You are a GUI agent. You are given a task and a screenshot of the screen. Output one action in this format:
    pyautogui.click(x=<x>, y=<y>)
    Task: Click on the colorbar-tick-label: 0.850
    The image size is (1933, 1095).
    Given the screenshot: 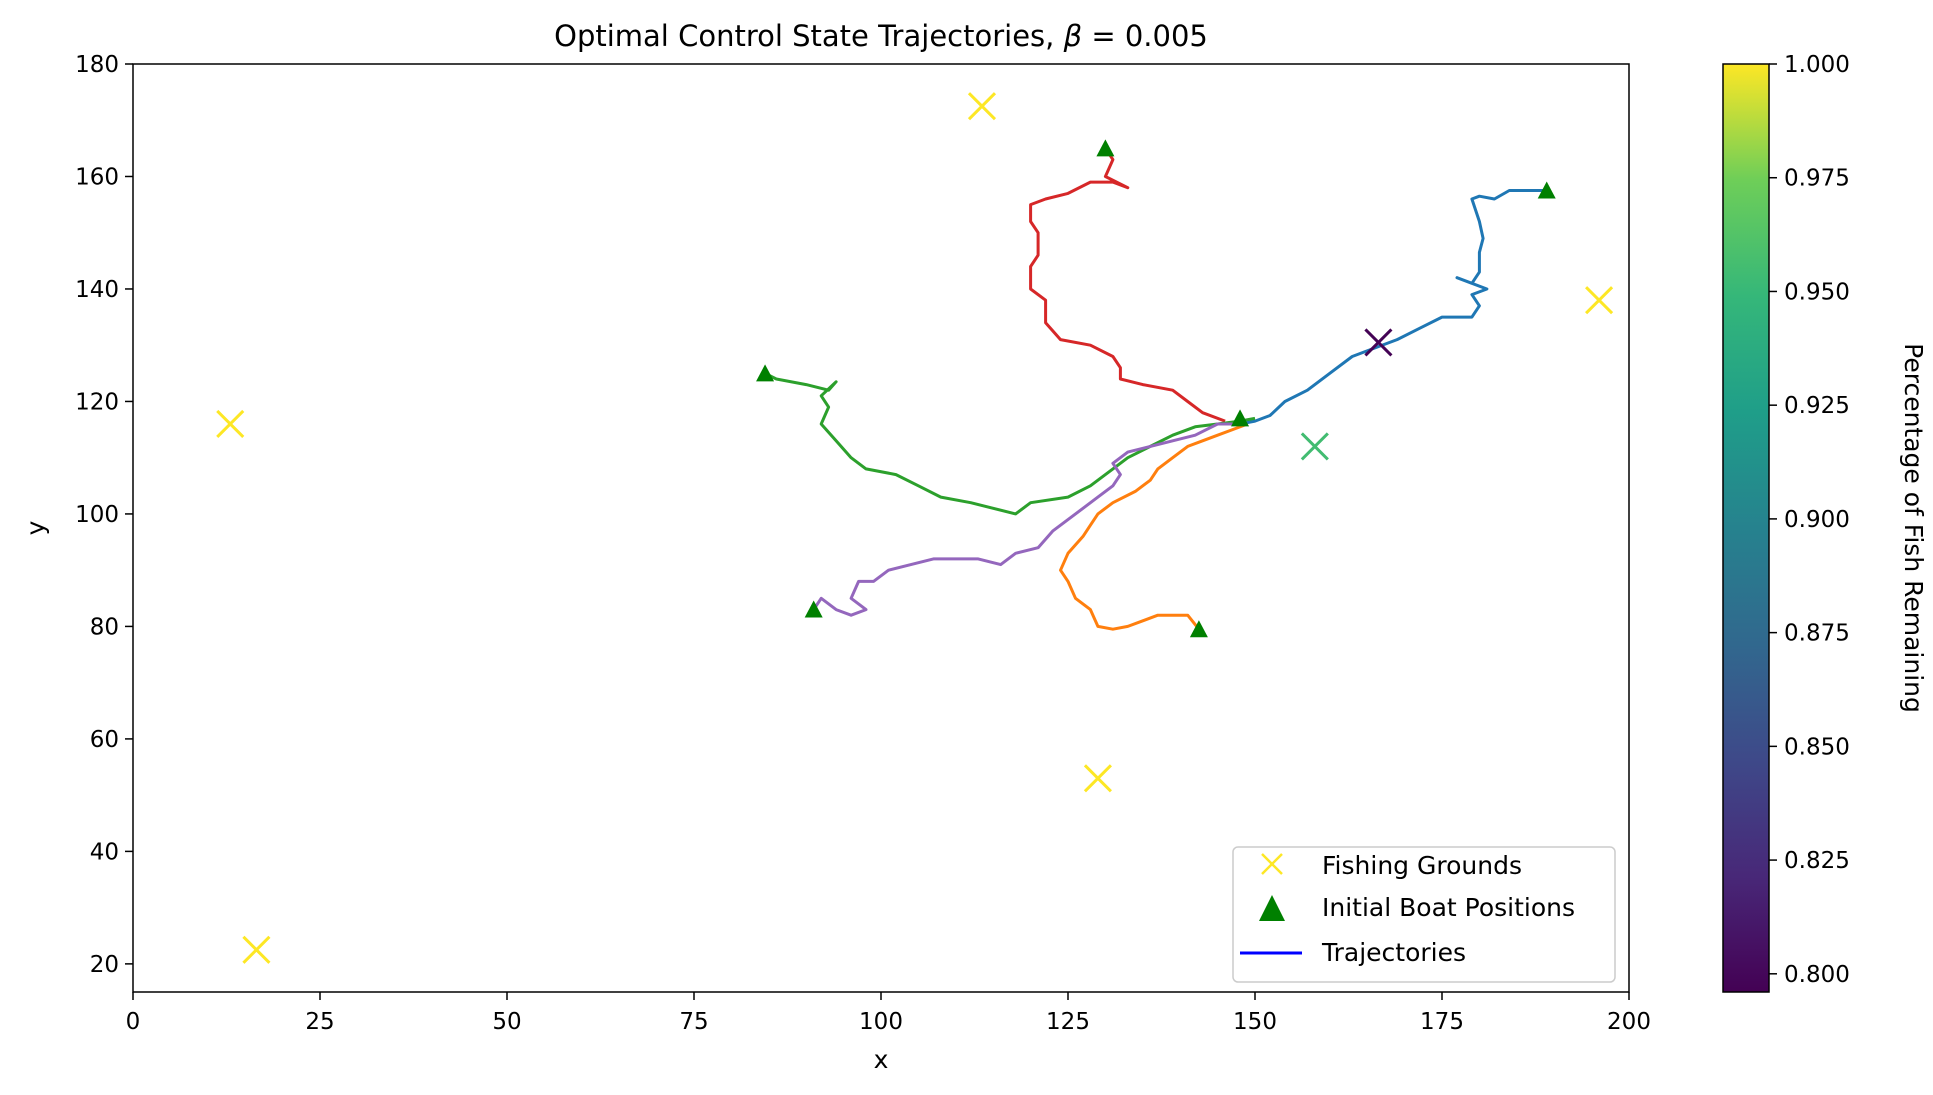 What is the action you would take?
    pyautogui.click(x=1817, y=747)
    